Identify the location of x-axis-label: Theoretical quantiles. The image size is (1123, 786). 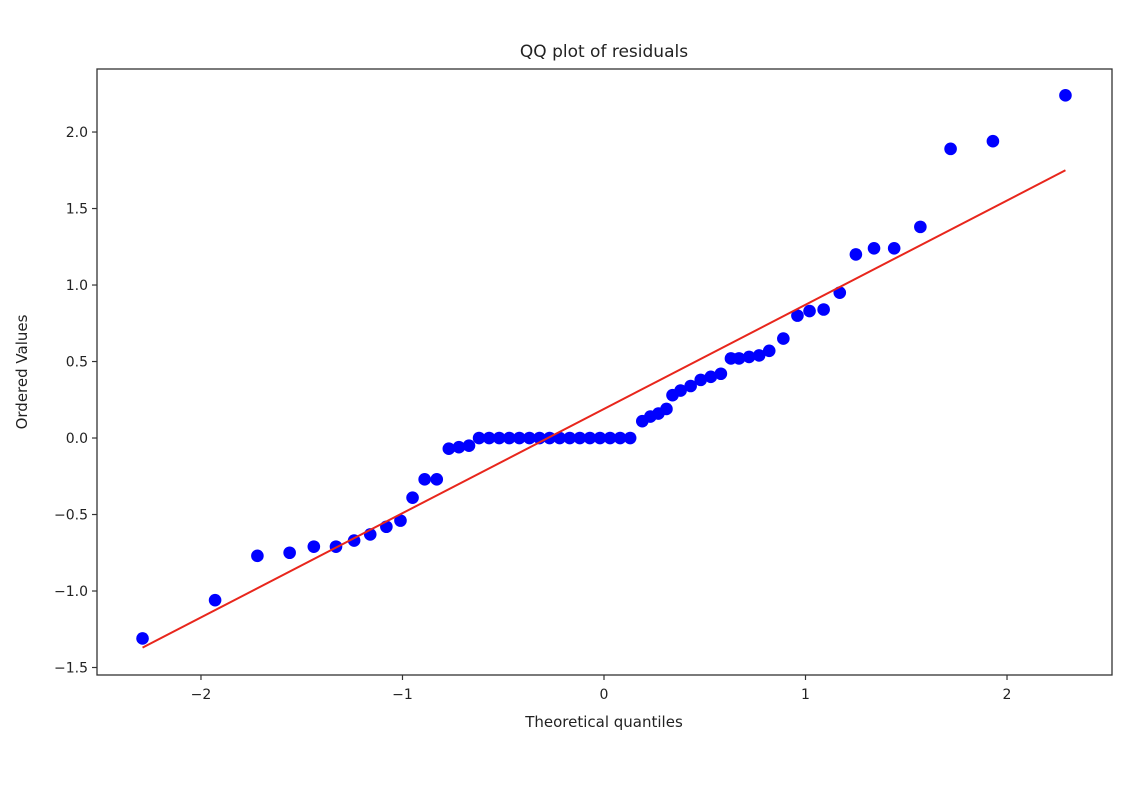
(603, 722).